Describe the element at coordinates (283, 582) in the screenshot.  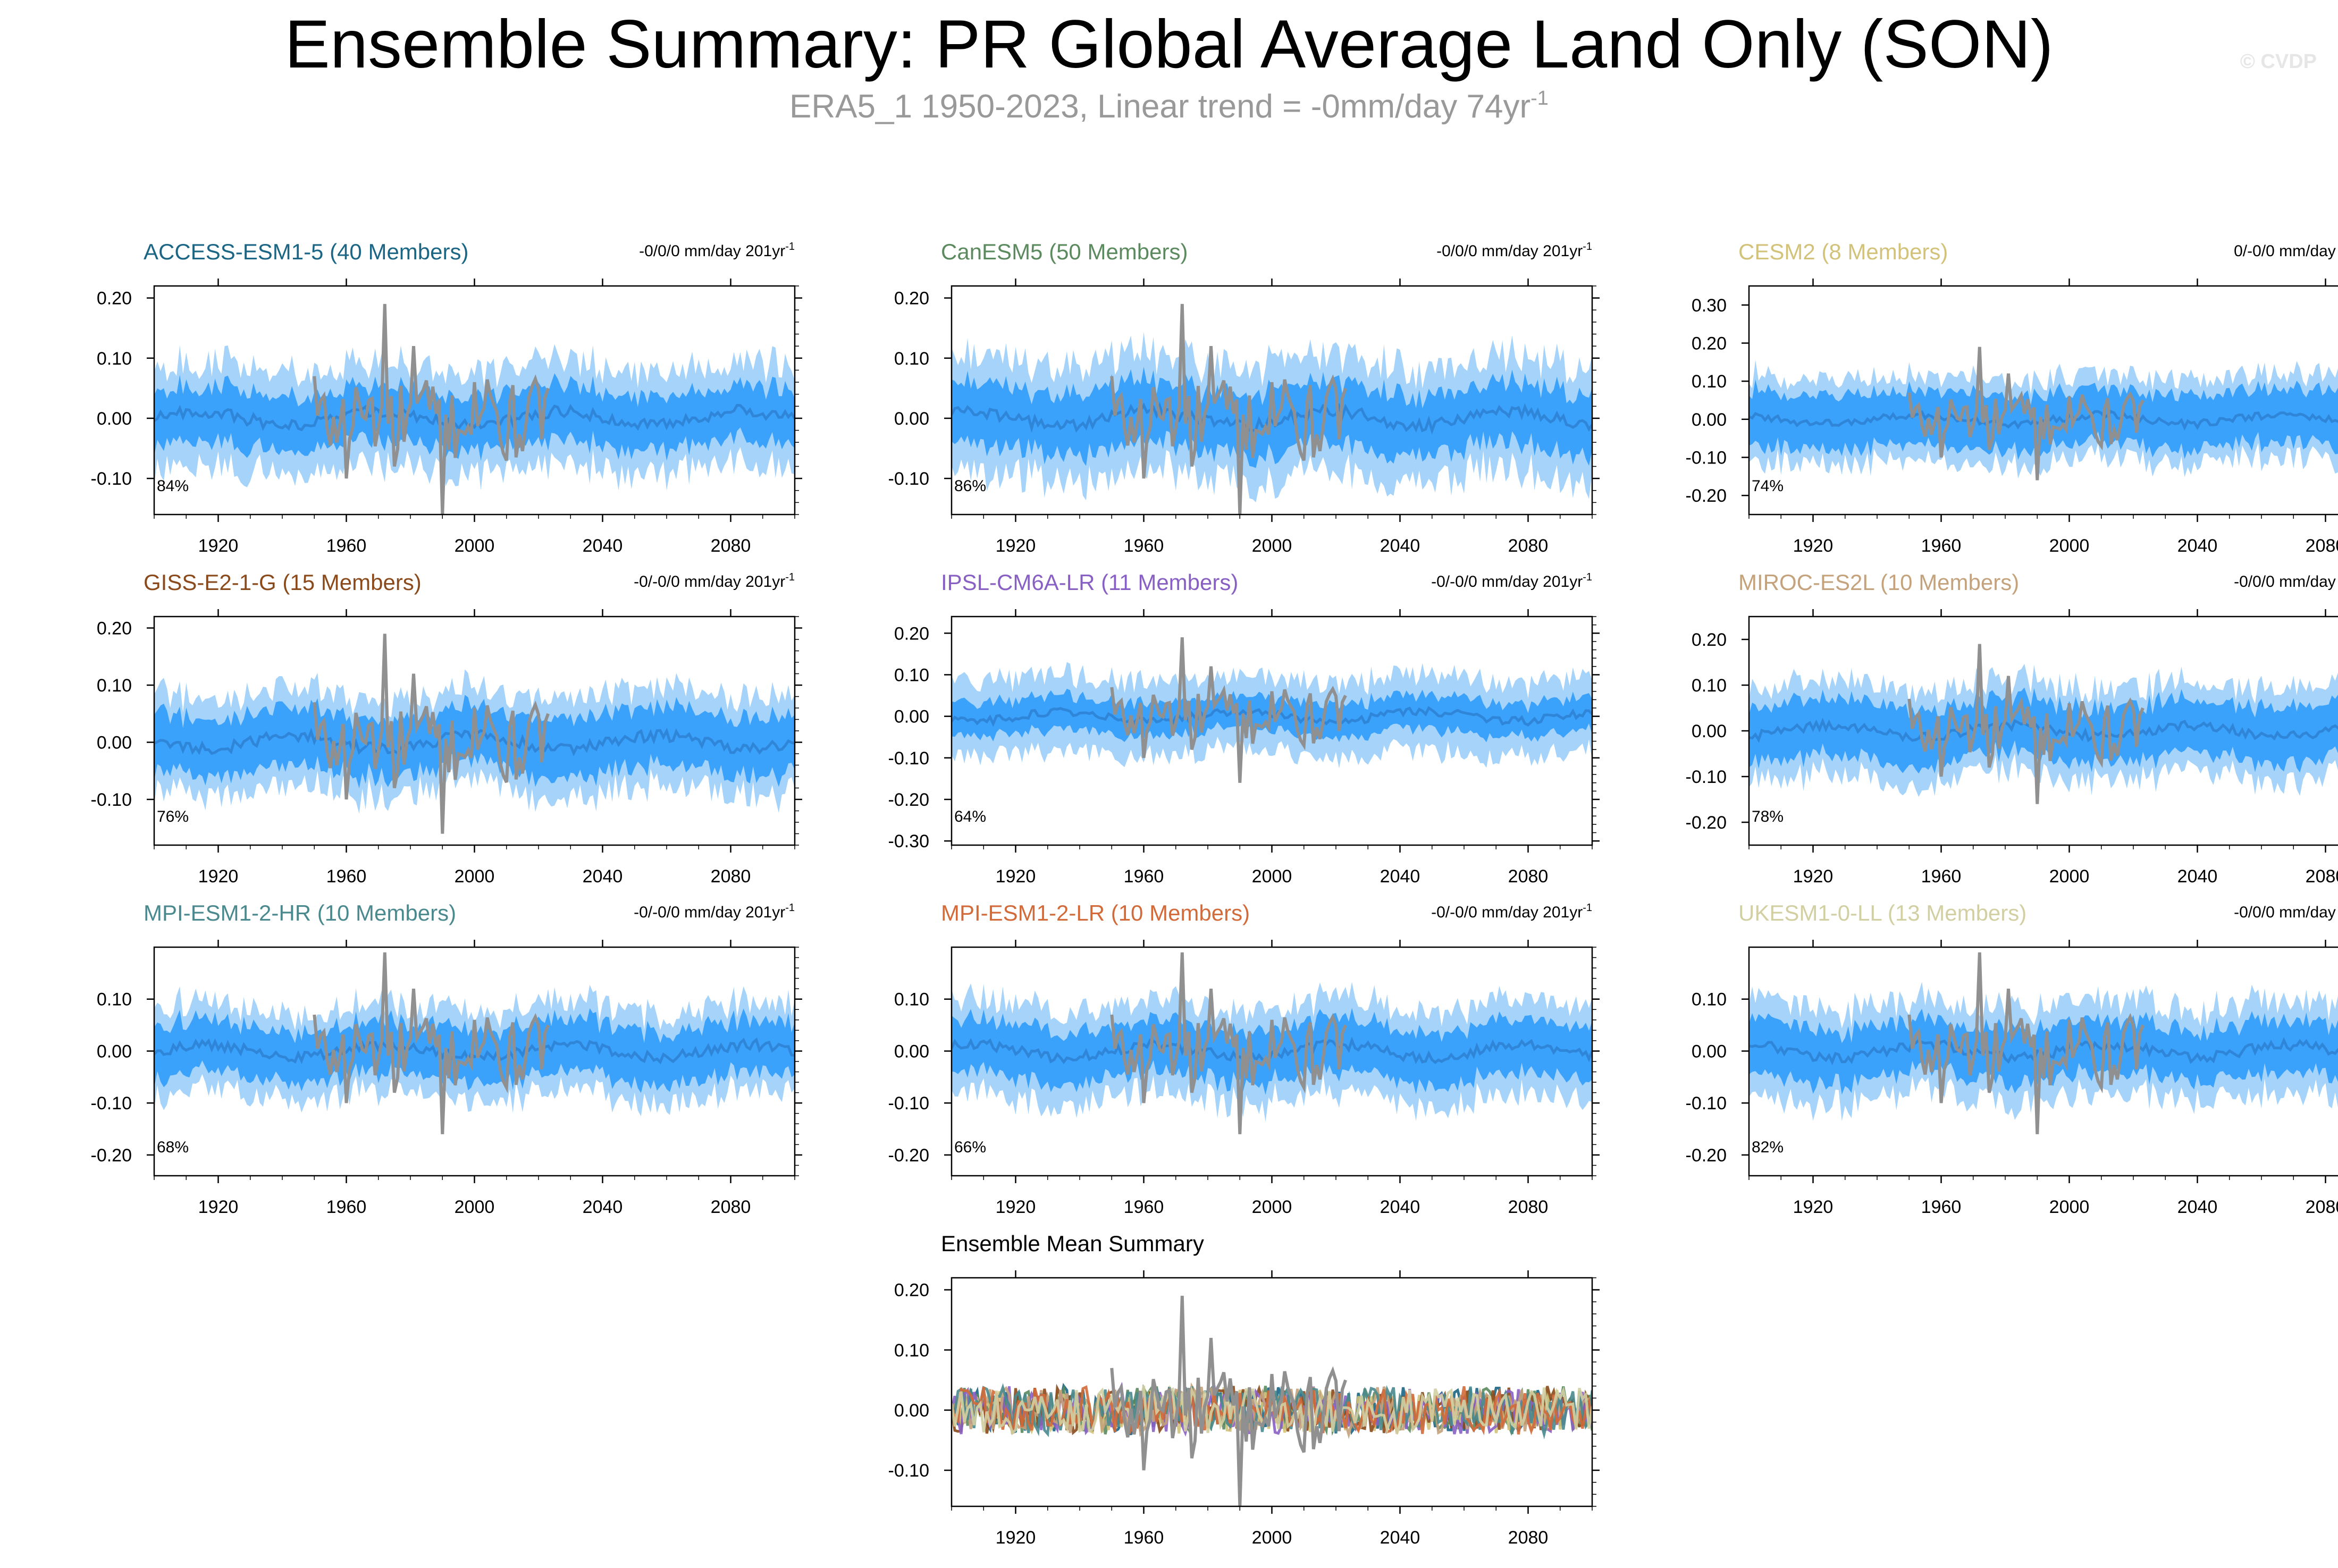
I see `panel-title: GISS-E2-1-G (15 Members)` at that location.